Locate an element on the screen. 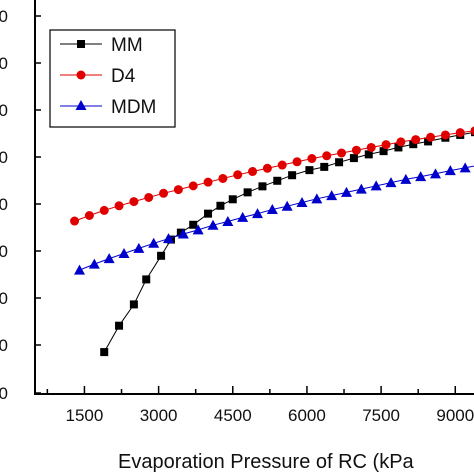 The height and width of the screenshot is (474, 474). legend-marker-mm is located at coordinates (81, 44).